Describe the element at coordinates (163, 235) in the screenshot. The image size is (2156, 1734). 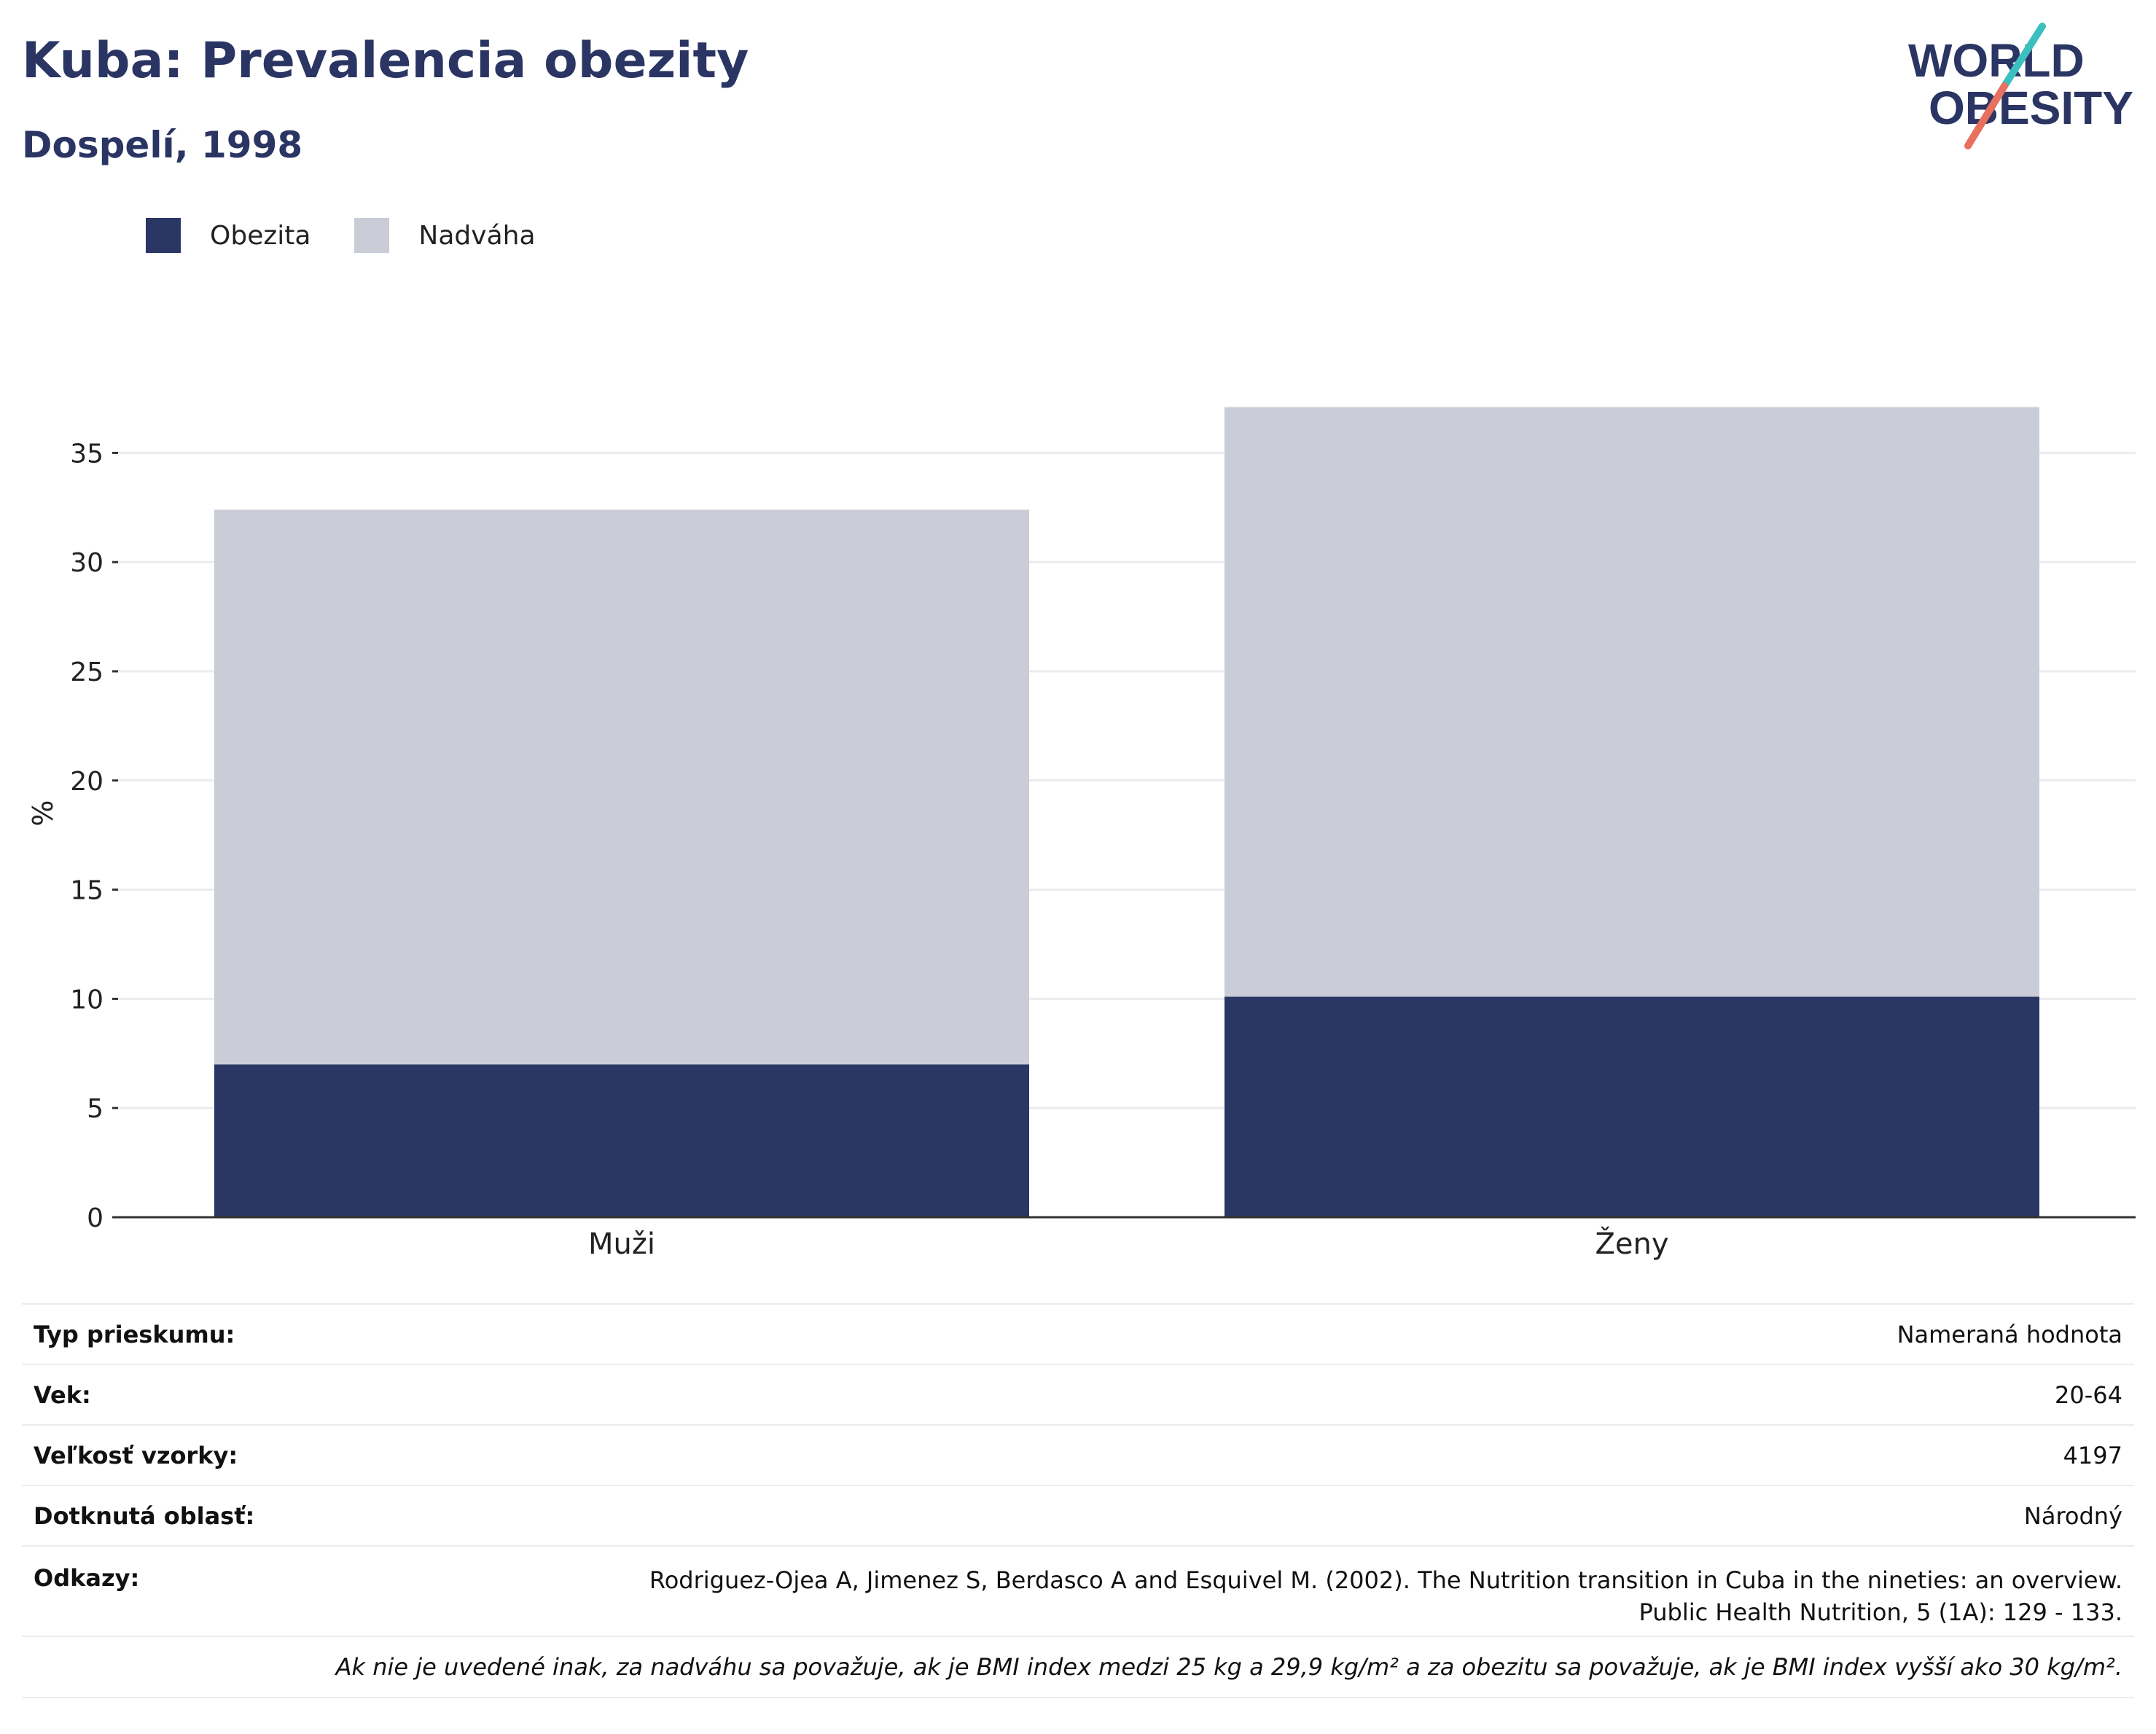
I see `legend-swatch-obesity` at that location.